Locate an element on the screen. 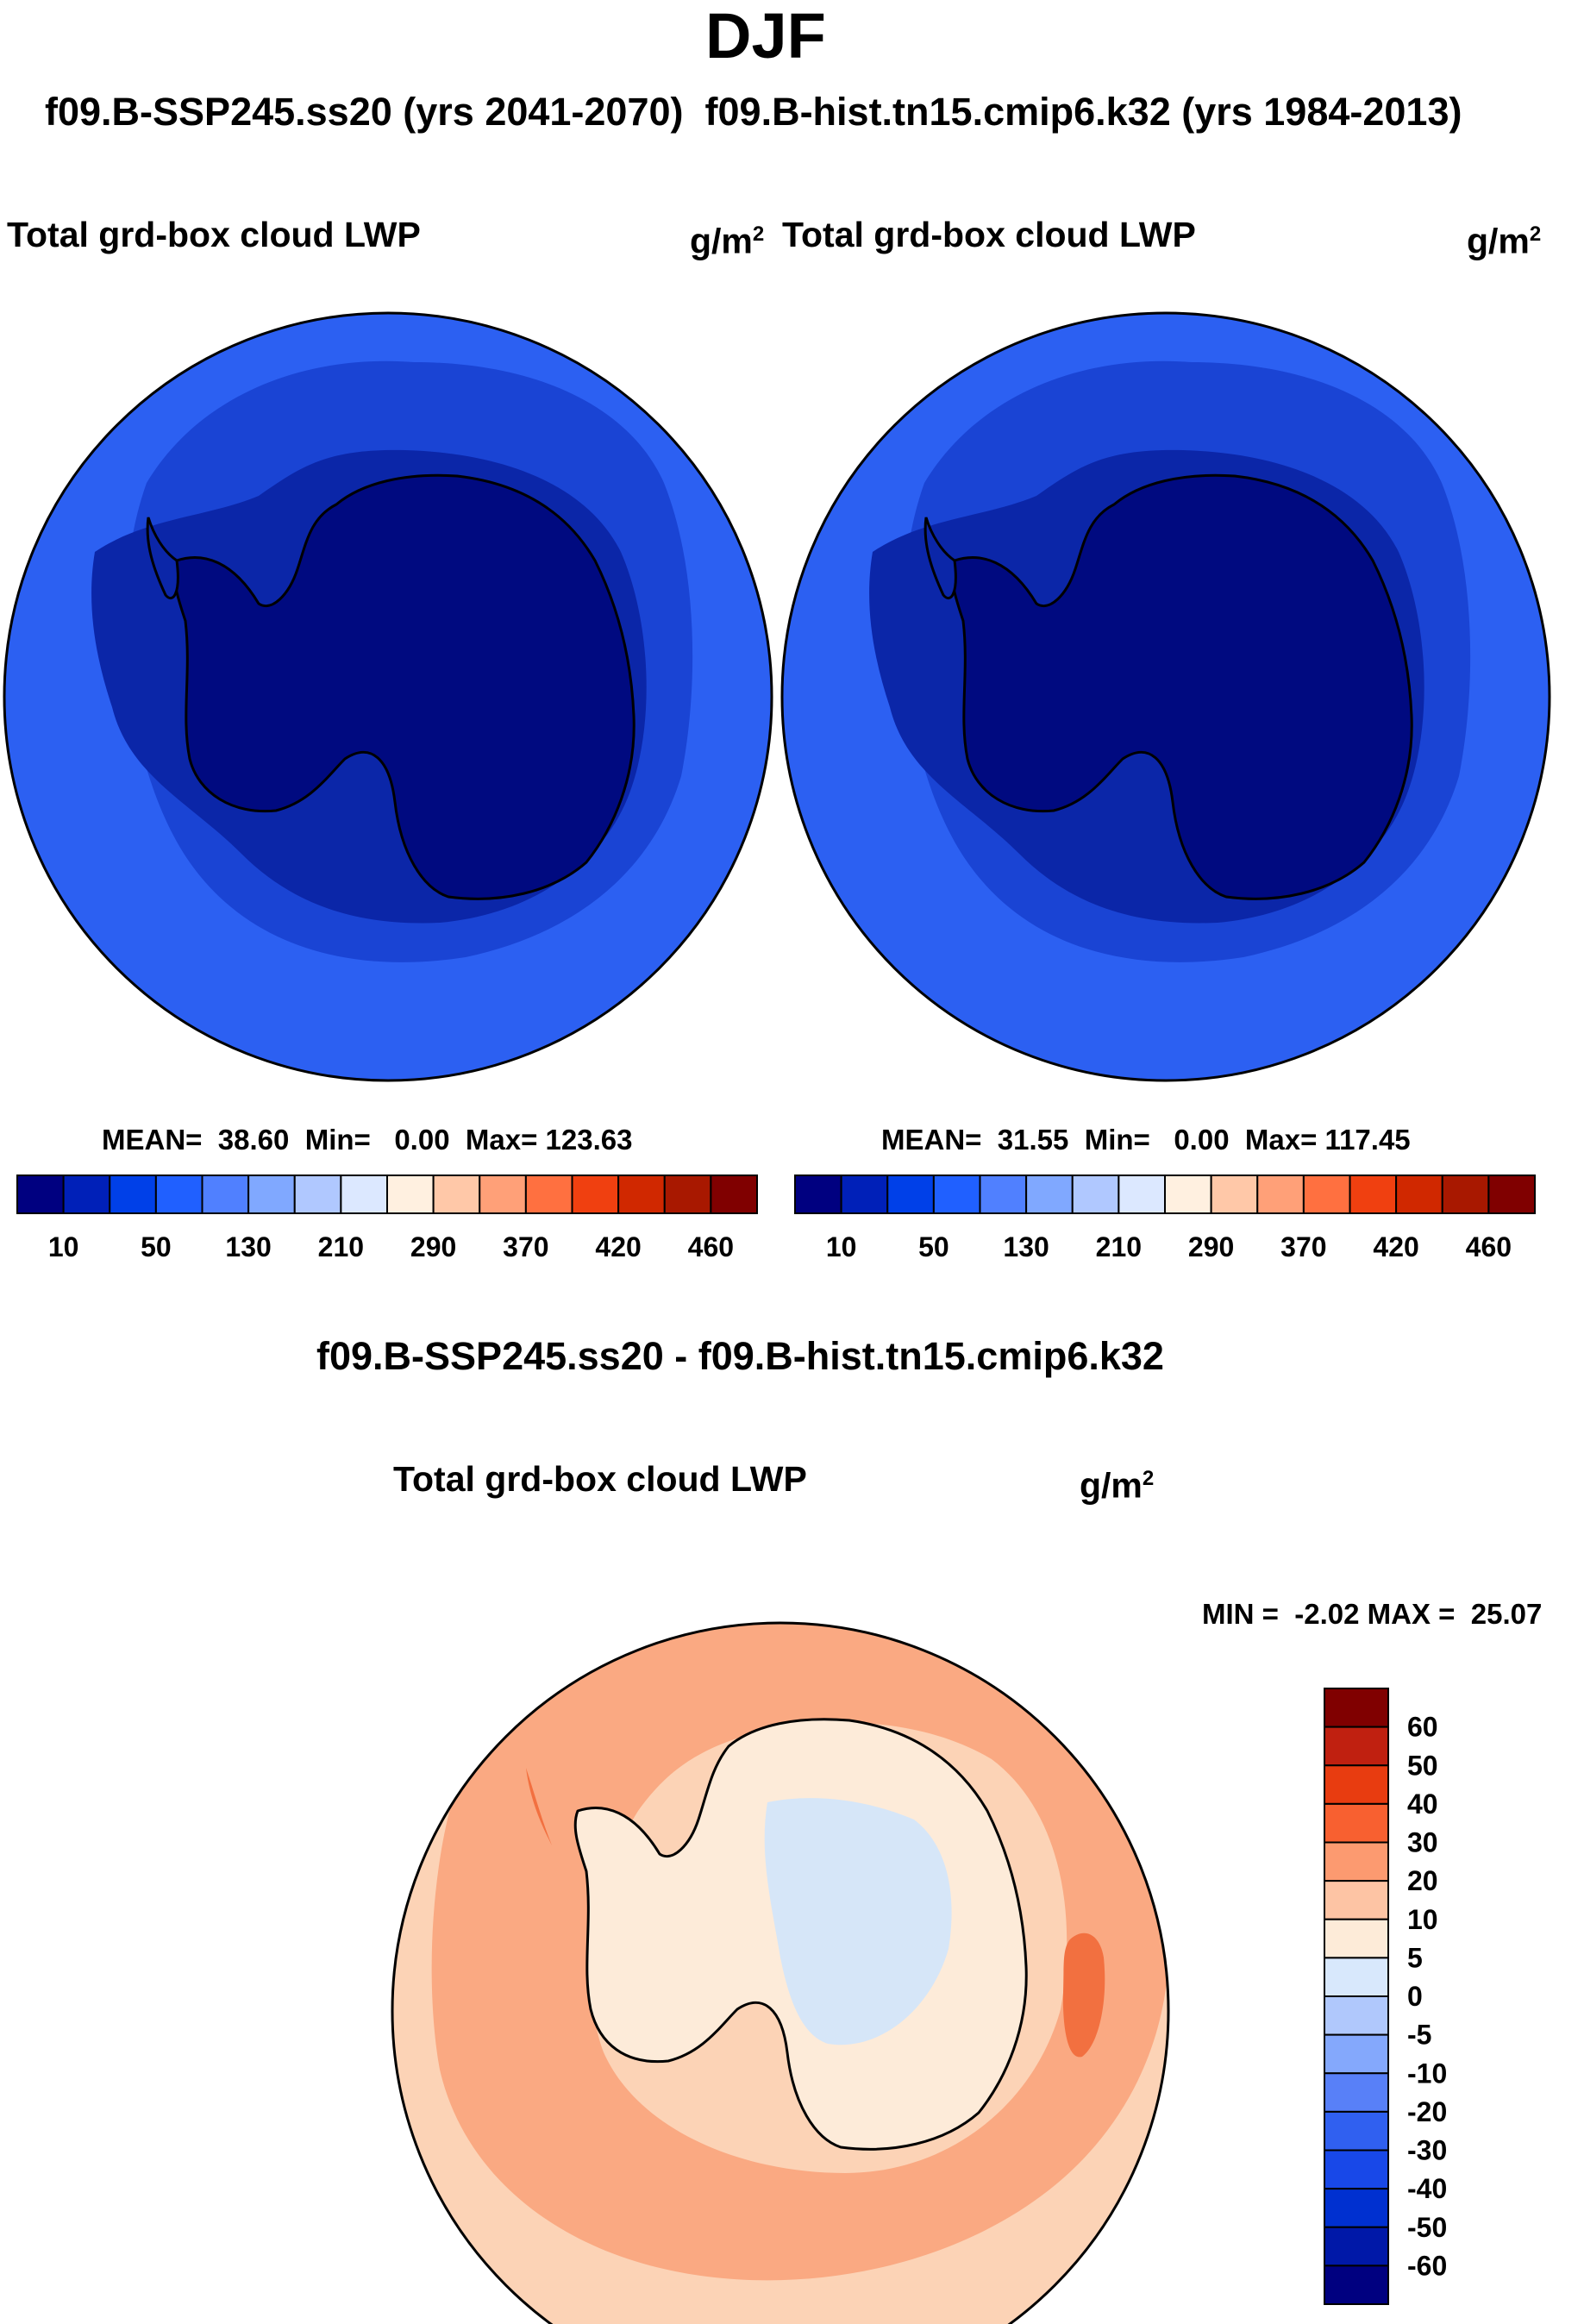  map3-border is located at coordinates (781, 1972).